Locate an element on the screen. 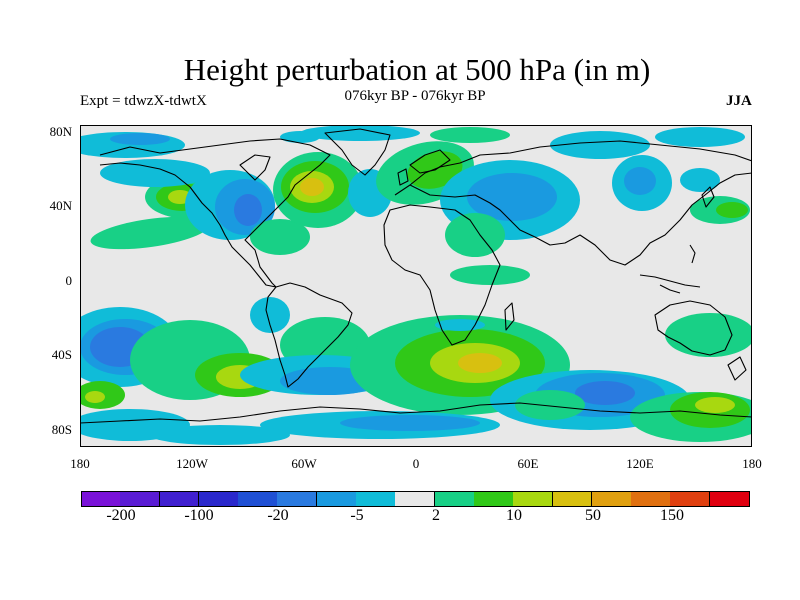 This screenshot has height=600, width=800. colorbar-label: -100 is located at coordinates (199, 515).